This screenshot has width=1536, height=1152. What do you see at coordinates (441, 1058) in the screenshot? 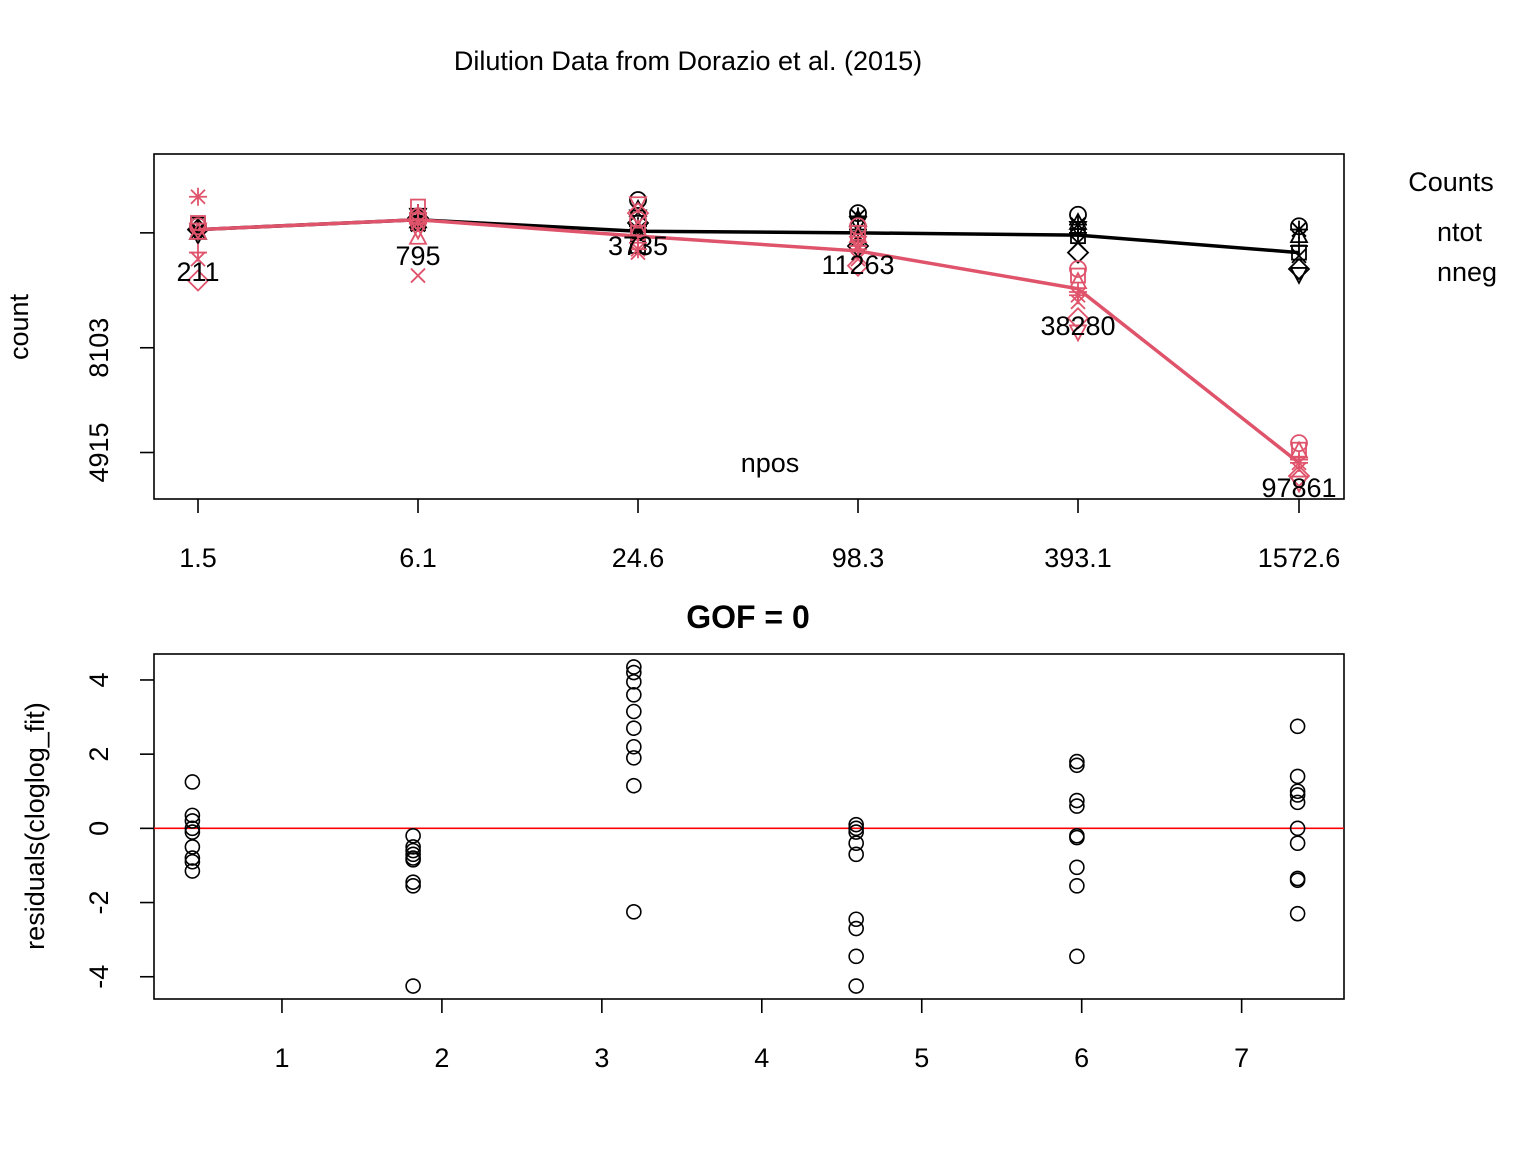
I see `res-x-tick-label-1: 2` at bounding box center [441, 1058].